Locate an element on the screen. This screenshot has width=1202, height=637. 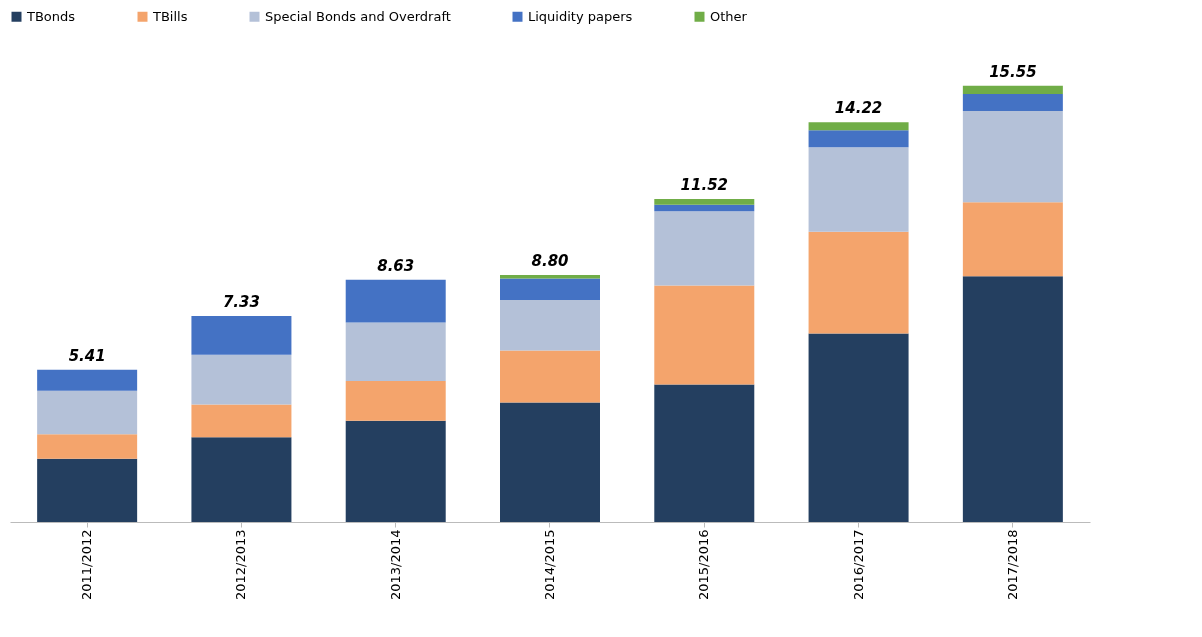
x-tick-label: 2014/2015 is located at coordinates (549, 565).